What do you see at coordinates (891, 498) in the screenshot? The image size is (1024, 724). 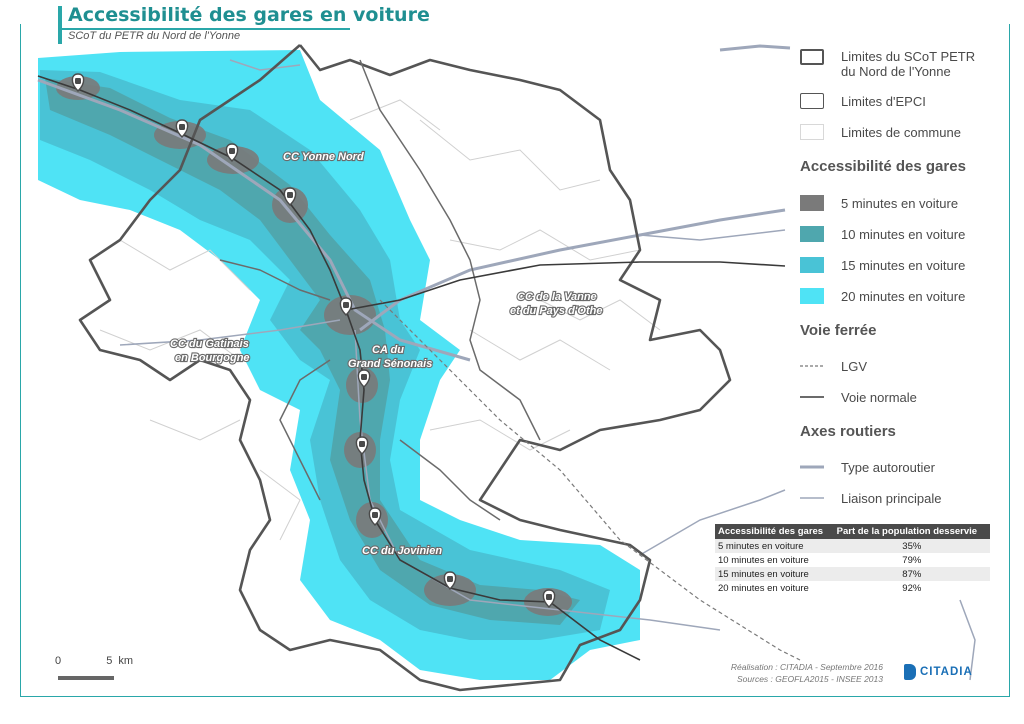 I see `legend-principale-label: Liaison principale` at bounding box center [891, 498].